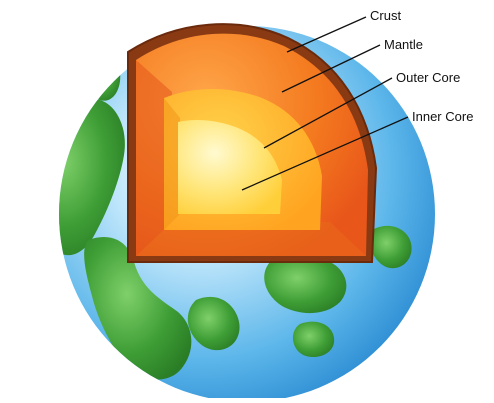 Image resolution: width=494 pixels, height=403 pixels. What do you see at coordinates (325, 153) in the screenshot?
I see `inner-core-leader-line` at bounding box center [325, 153].